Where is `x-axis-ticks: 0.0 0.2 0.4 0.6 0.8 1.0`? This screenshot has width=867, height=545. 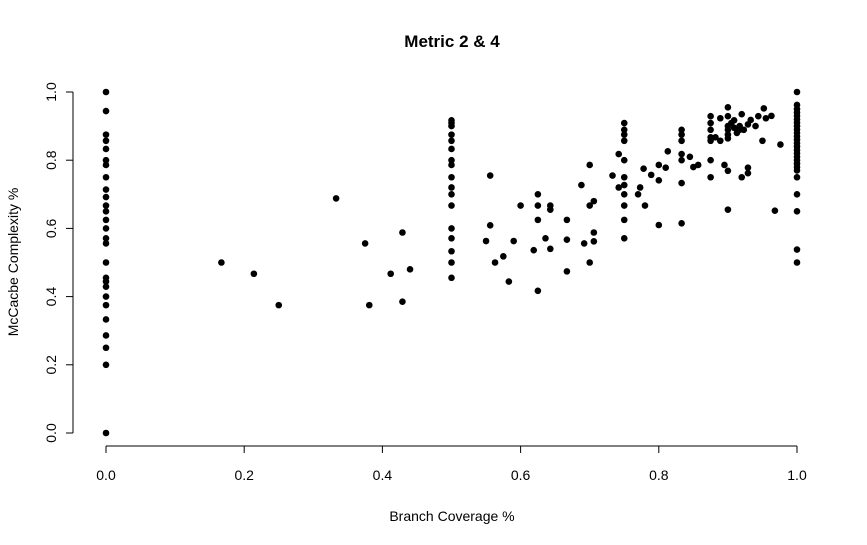 x-axis-ticks: 0.0 0.2 0.4 0.6 0.8 1.0 is located at coordinates (451, 464).